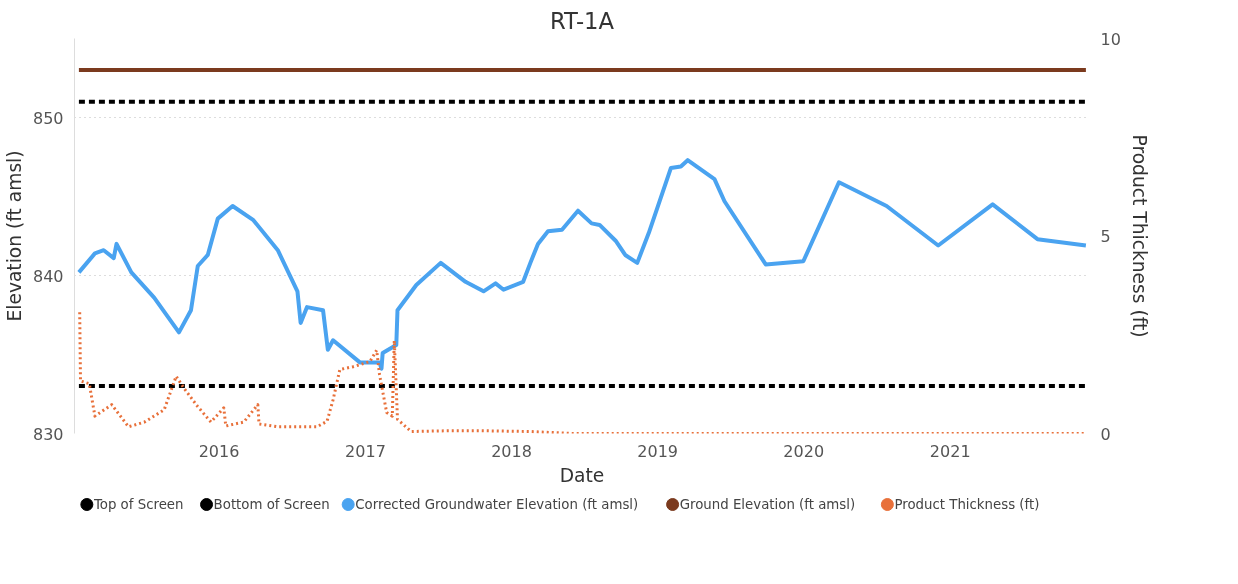  I want to click on legend-label: Product Thickness (ft), so click(967, 504).